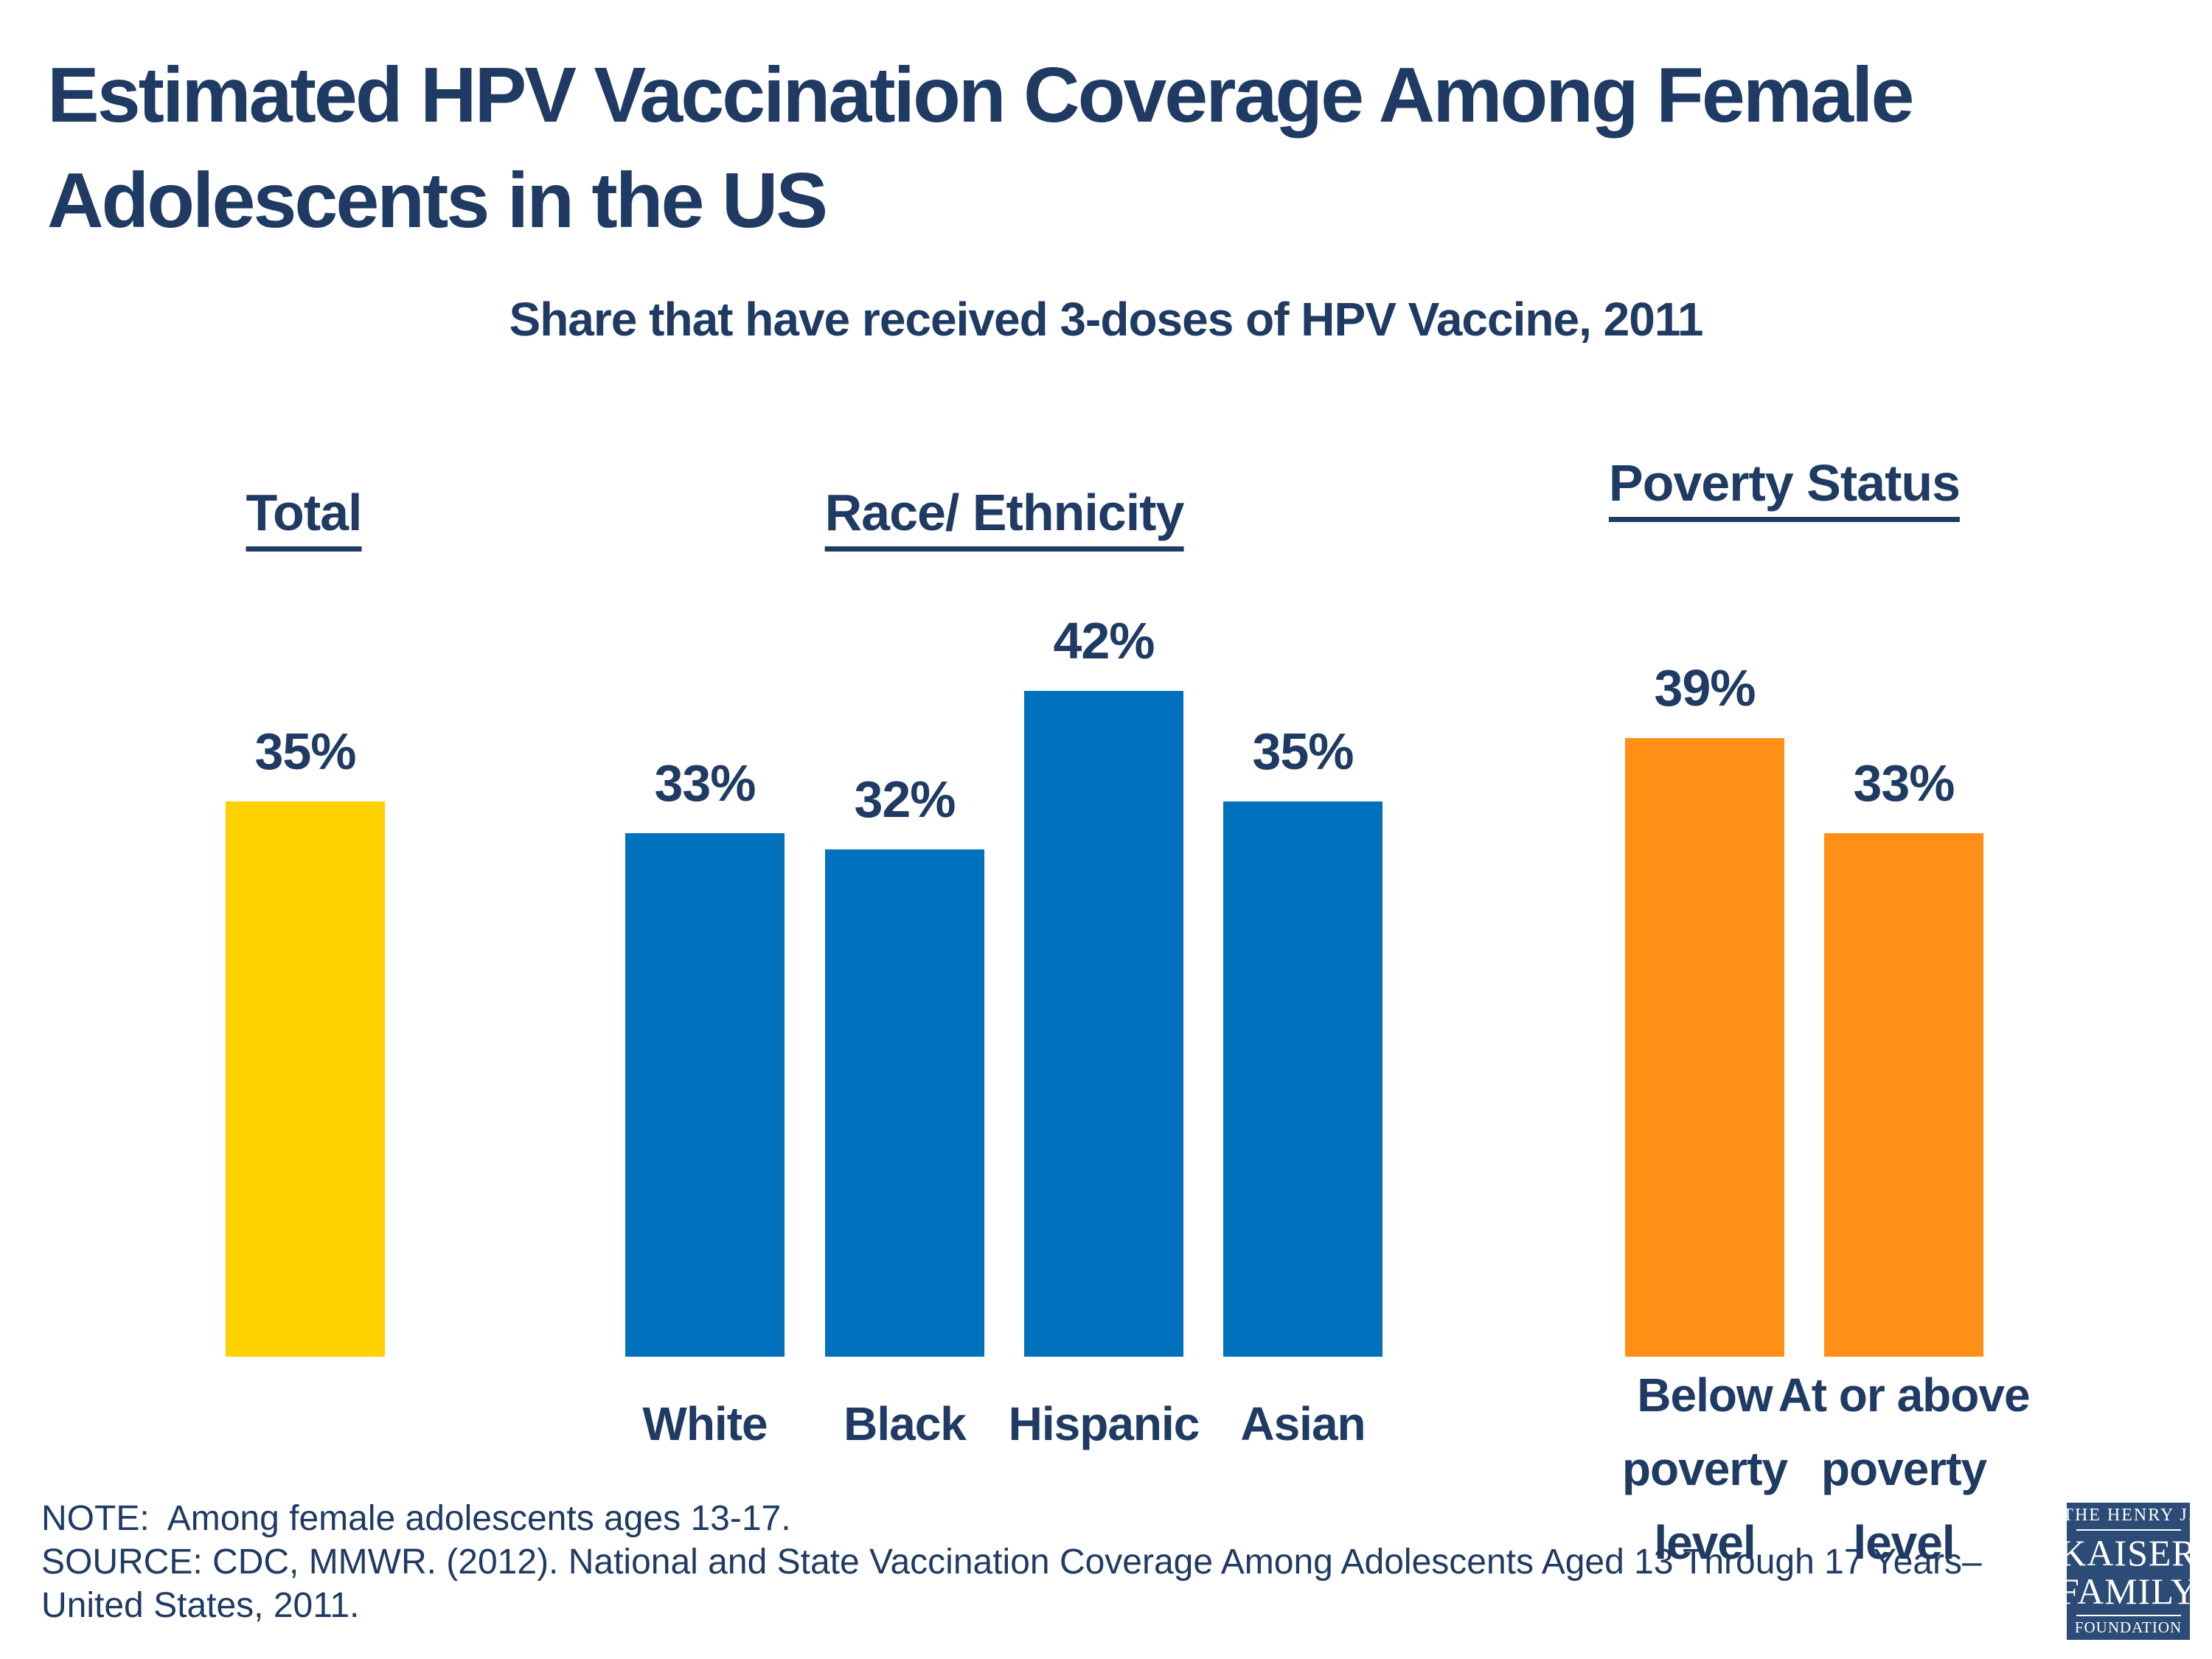  I want to click on bar-hispanic: 42%, so click(1103, 984).